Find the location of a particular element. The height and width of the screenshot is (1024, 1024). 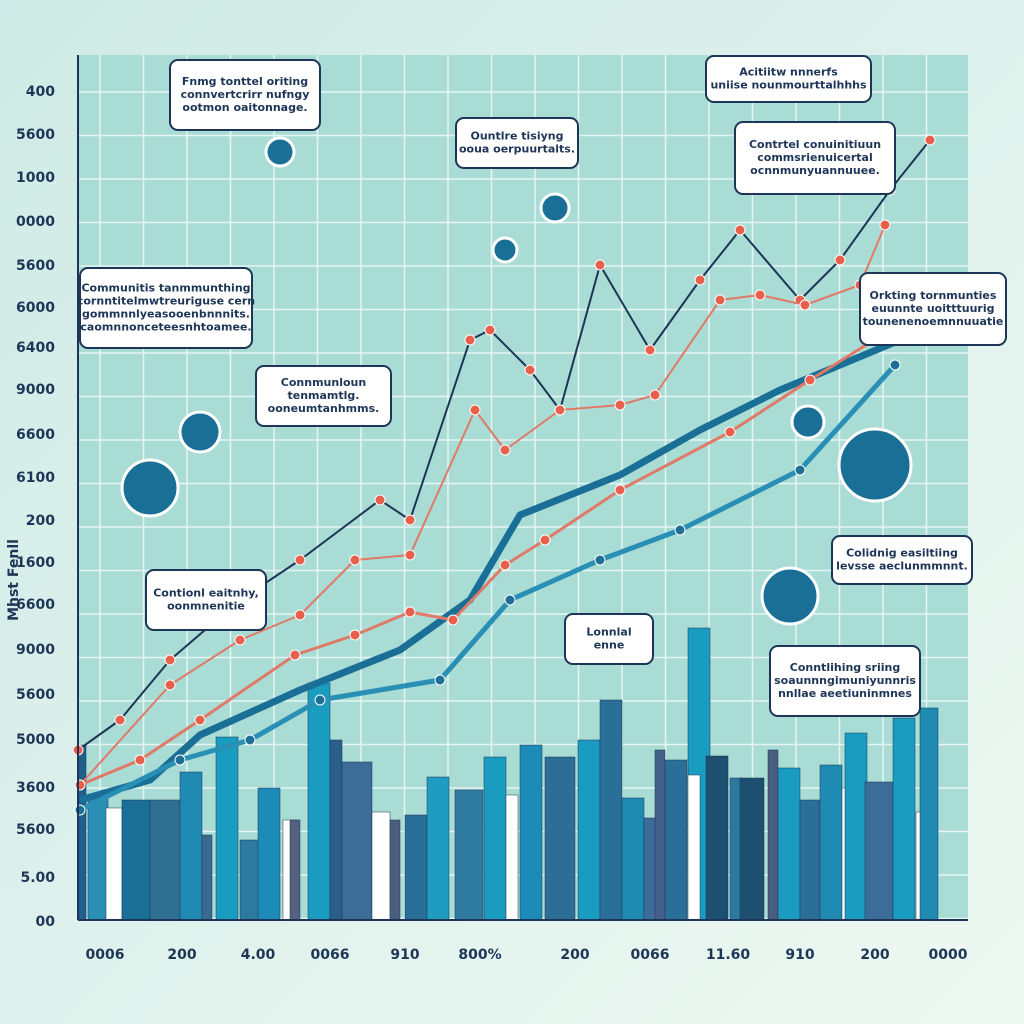

y-axis-title: Mhst Fenll is located at coordinates (14, 580).